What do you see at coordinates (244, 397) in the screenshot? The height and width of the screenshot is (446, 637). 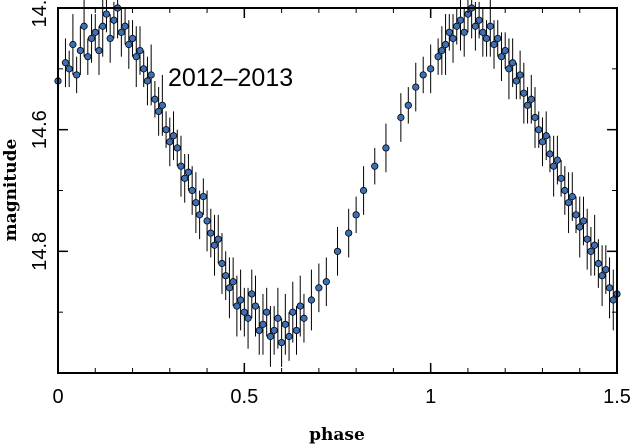 I see `x-tick-label: 0.5` at bounding box center [244, 397].